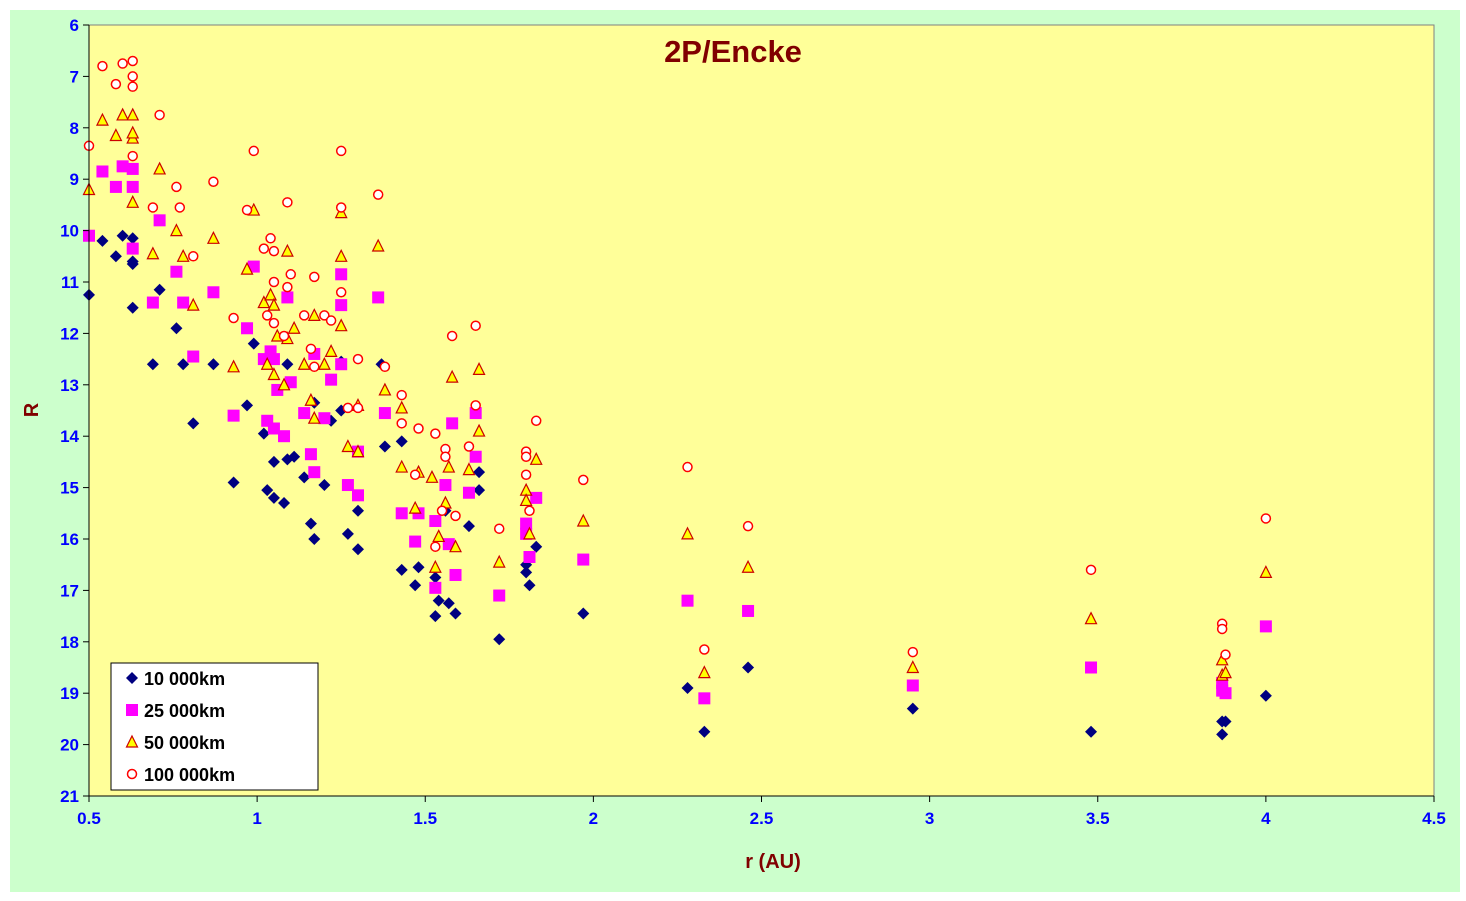 This screenshot has width=1466, height=901. I want to click on x-tick-label: 4, so click(1266, 818).